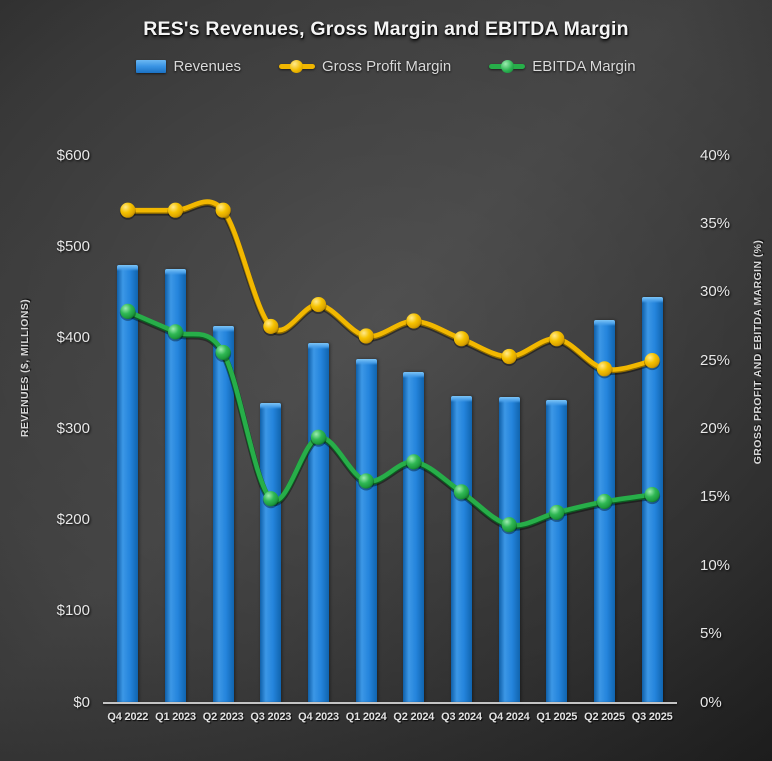 This screenshot has height=761, width=772. I want to click on ebitda-dot-icon, so click(507, 66).